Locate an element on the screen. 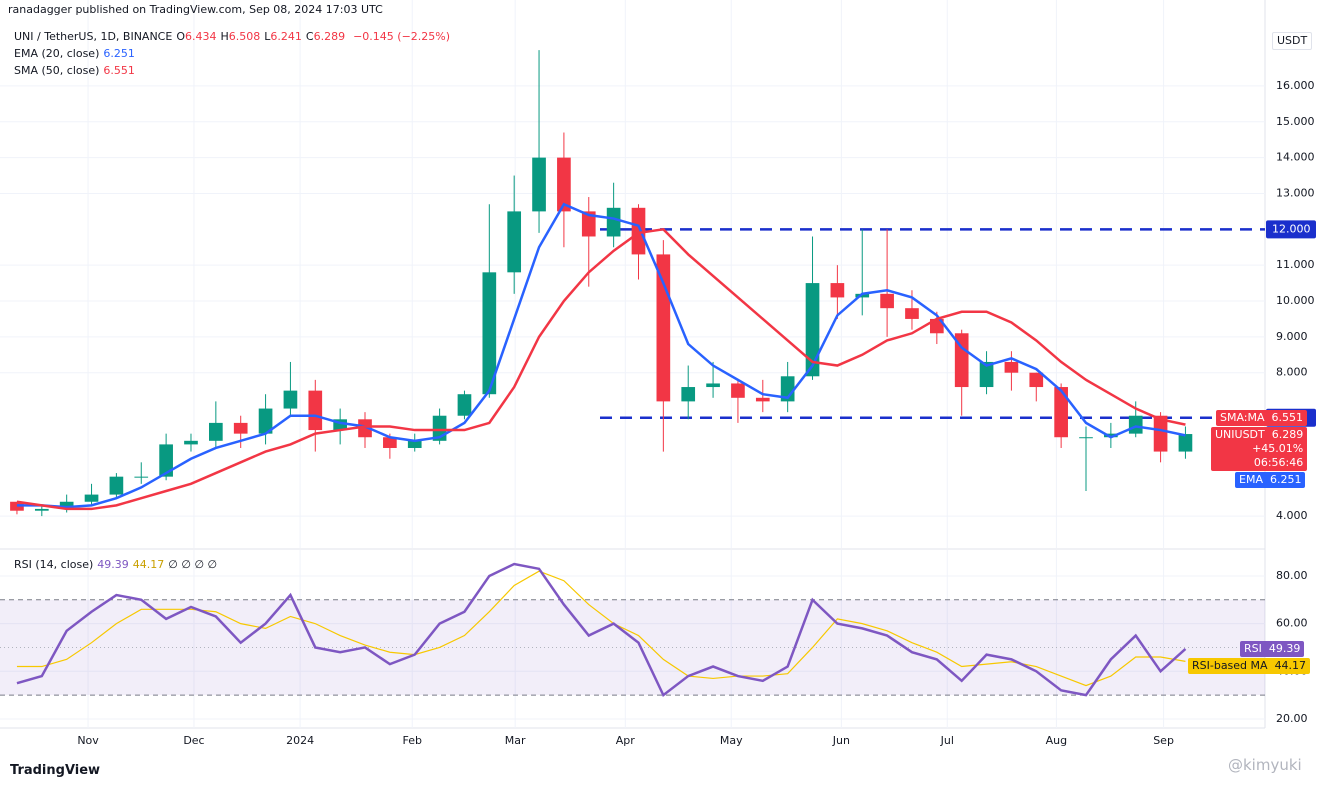 This screenshot has width=1337, height=785. symbol: UNI / TetherUS, 1D, BINANCE is located at coordinates (93, 36).